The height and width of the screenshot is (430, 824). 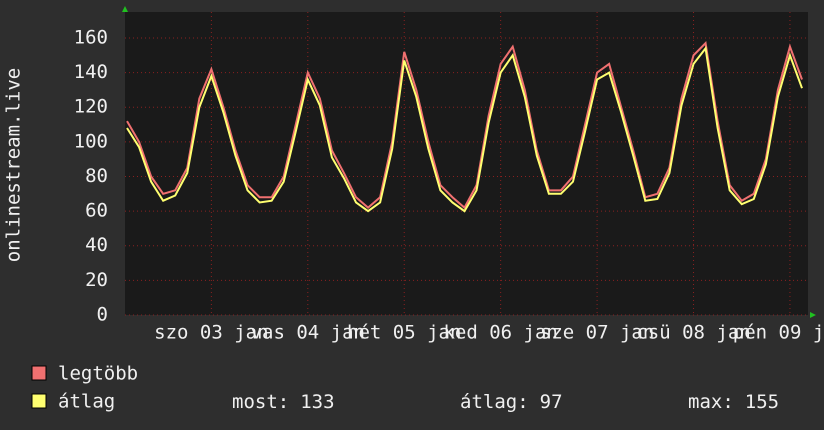 What do you see at coordinates (91, 107) in the screenshot?
I see `y-tick-label: 120` at bounding box center [91, 107].